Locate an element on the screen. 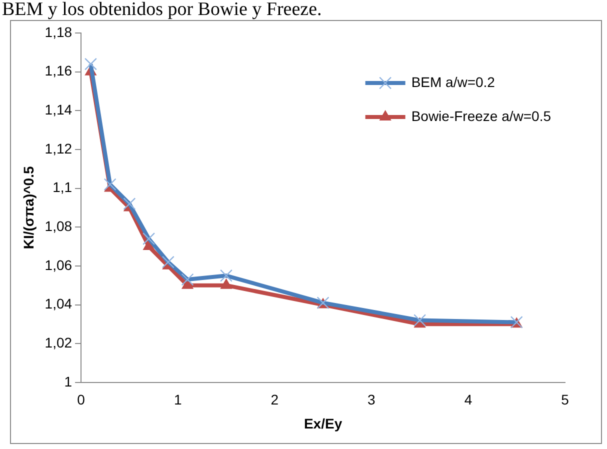 The width and height of the screenshot is (607, 449). text: BEM y los obtenidos por Bowie y Freeze. is located at coordinates (162, 10).